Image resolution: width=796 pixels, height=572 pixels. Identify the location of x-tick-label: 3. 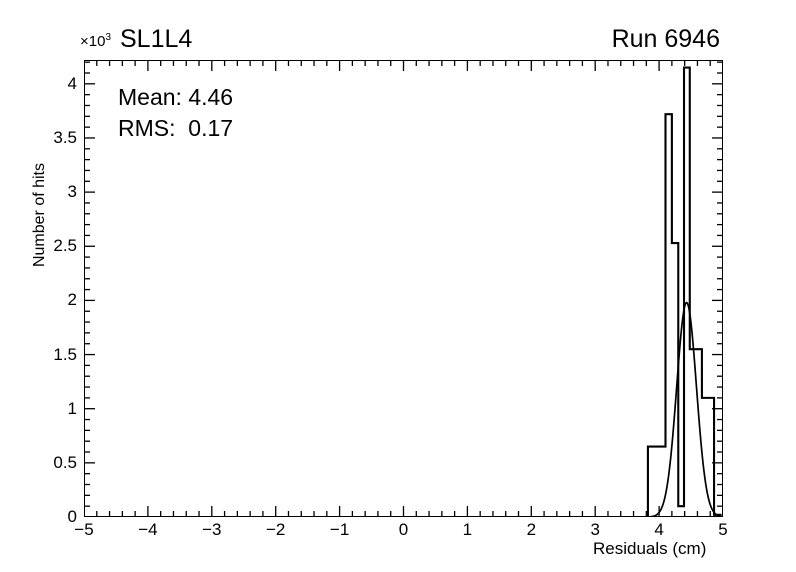
(595, 529).